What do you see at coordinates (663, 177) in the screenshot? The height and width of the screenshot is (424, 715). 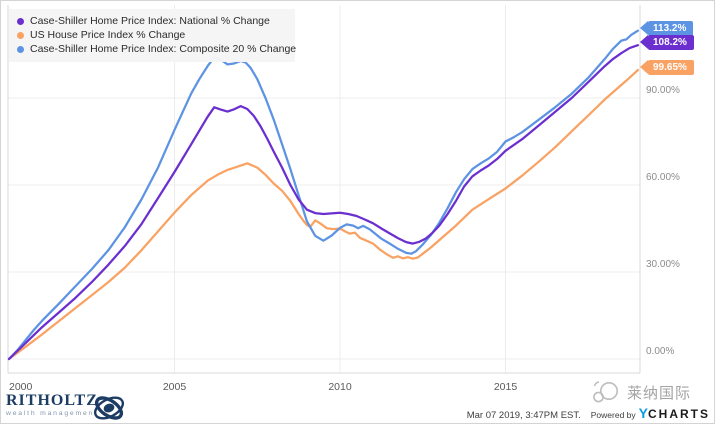 I see `y-axis-tick-label: 60.00%` at bounding box center [663, 177].